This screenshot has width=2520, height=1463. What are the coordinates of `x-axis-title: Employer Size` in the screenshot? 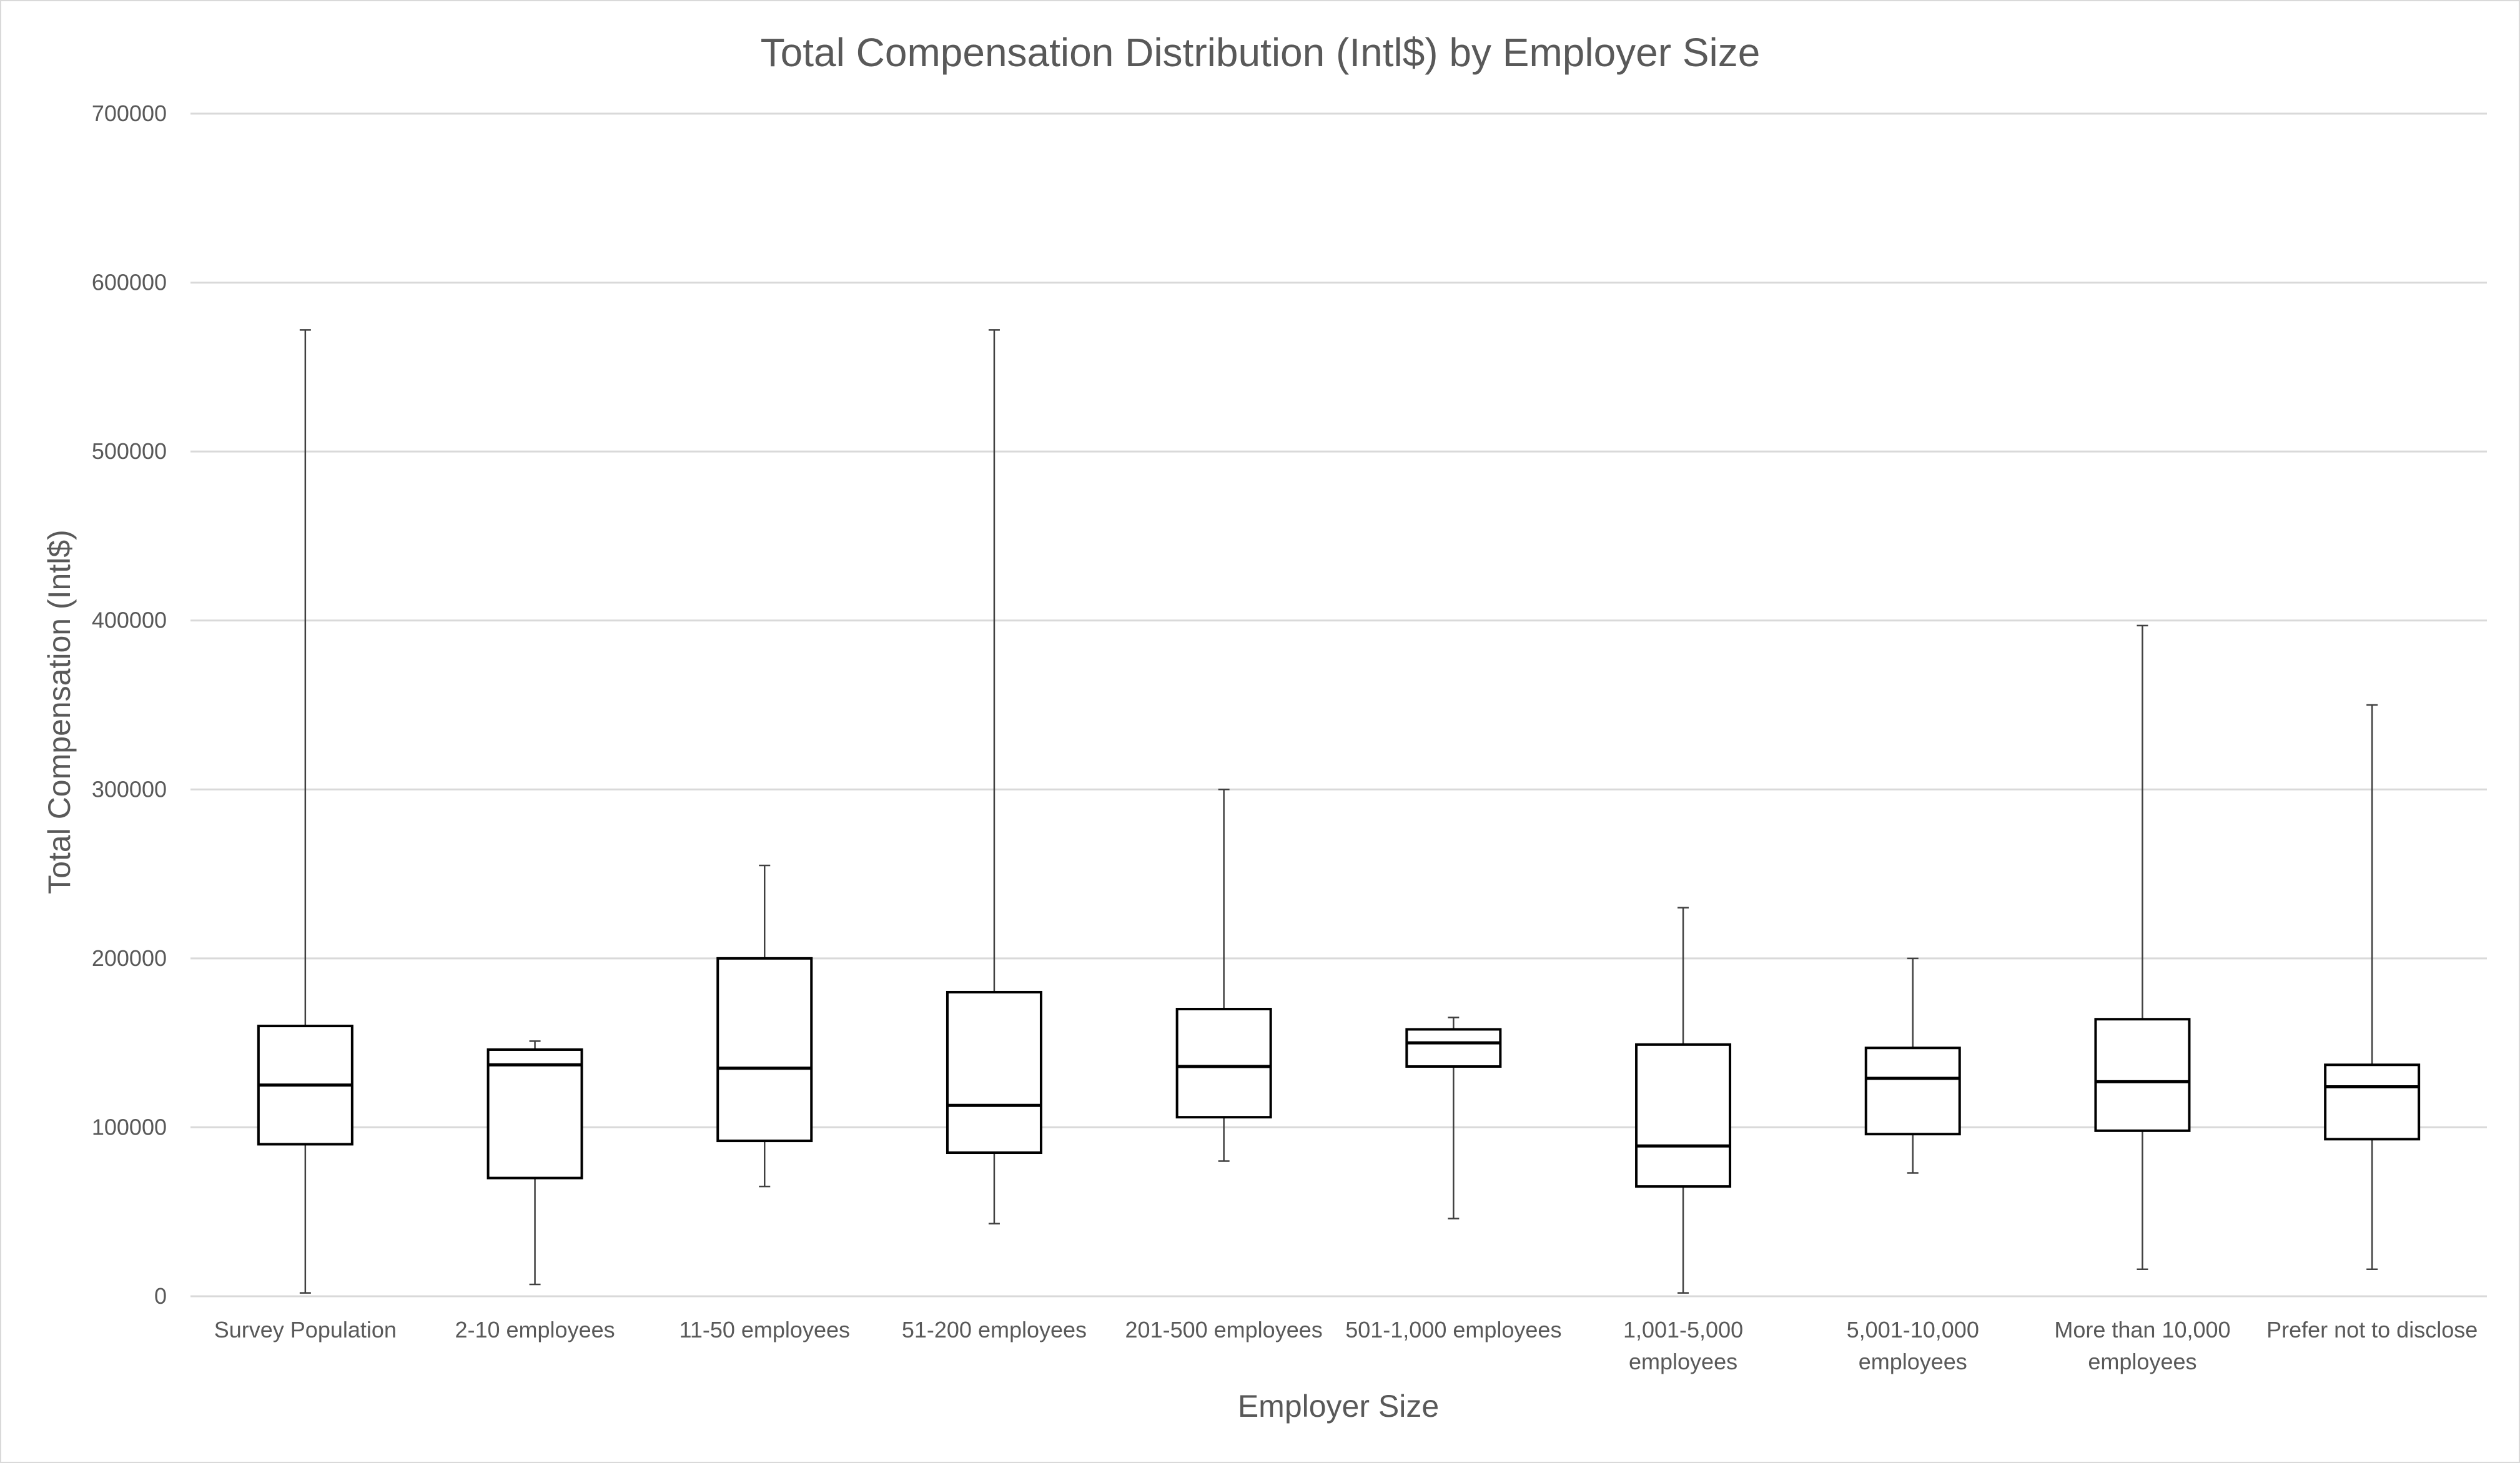 It's located at (1338, 1406).